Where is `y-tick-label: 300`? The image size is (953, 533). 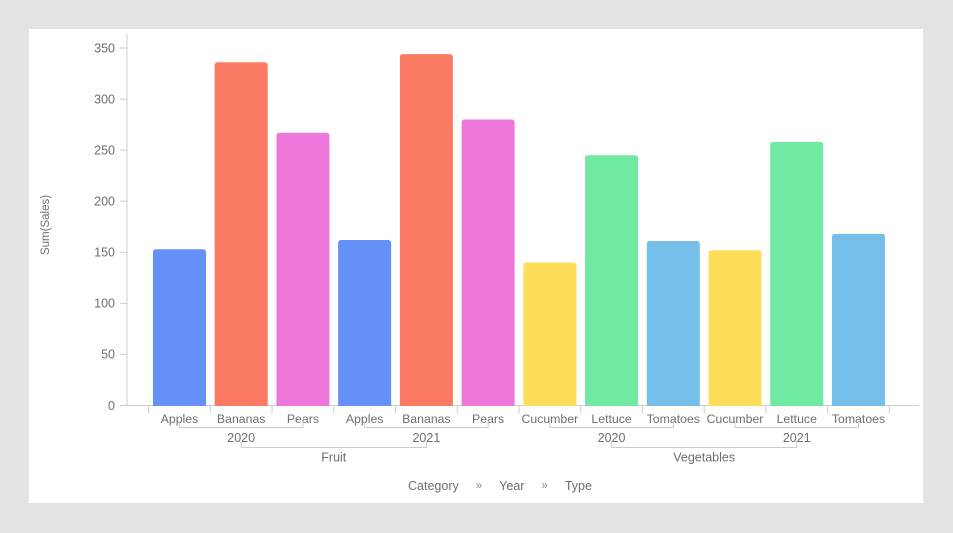 y-tick-label: 300 is located at coordinates (104, 99).